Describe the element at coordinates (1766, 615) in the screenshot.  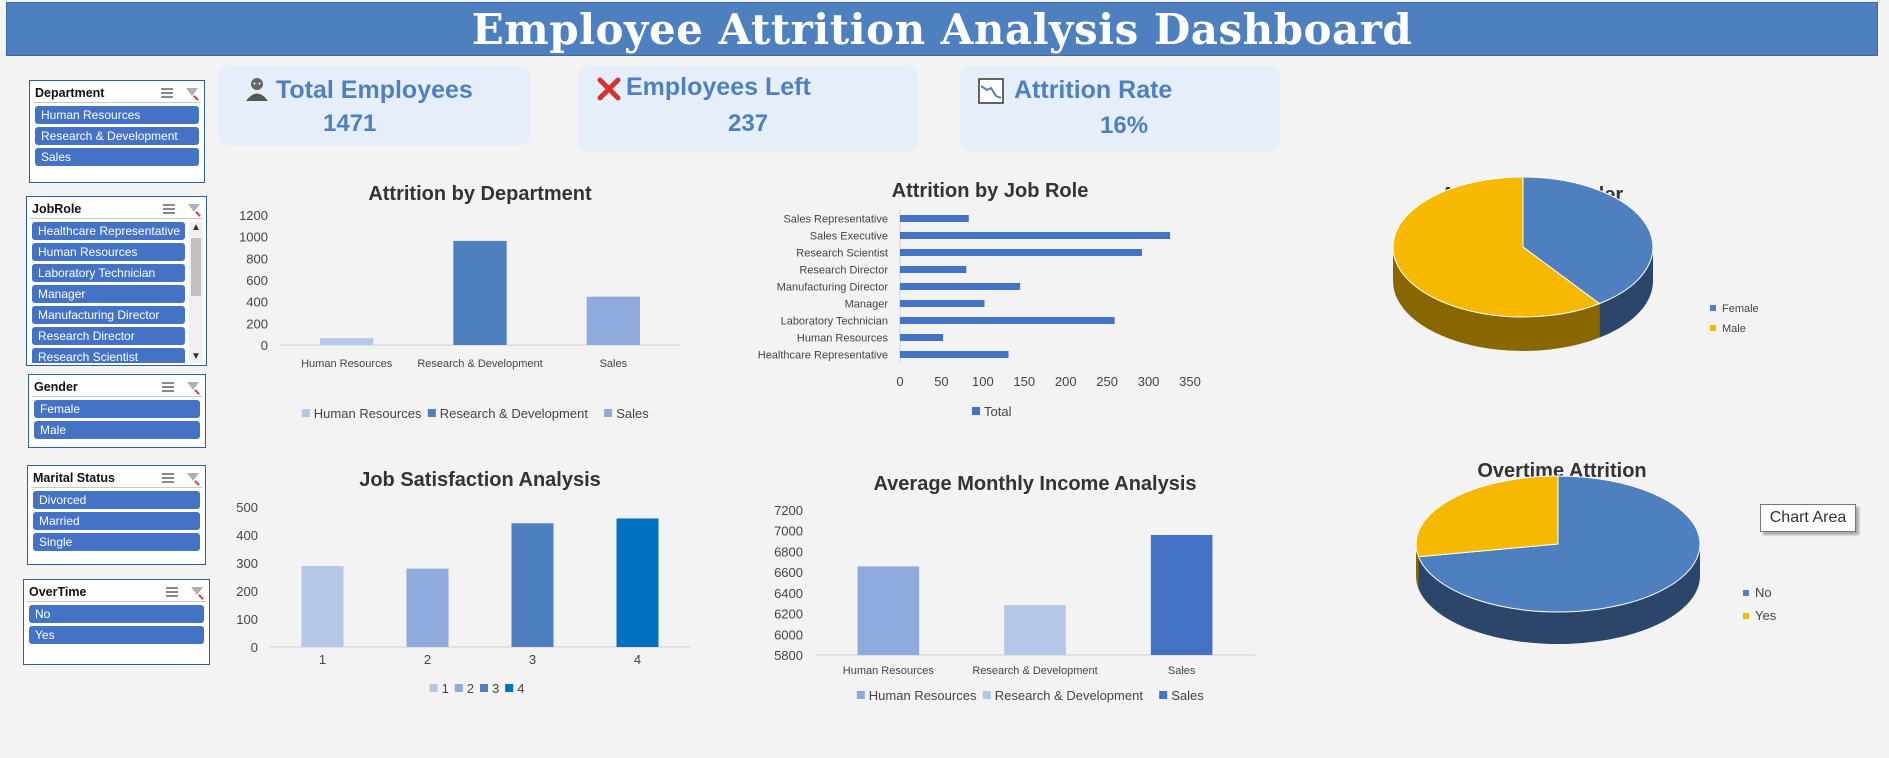
I see `legend-label: Yes` at that location.